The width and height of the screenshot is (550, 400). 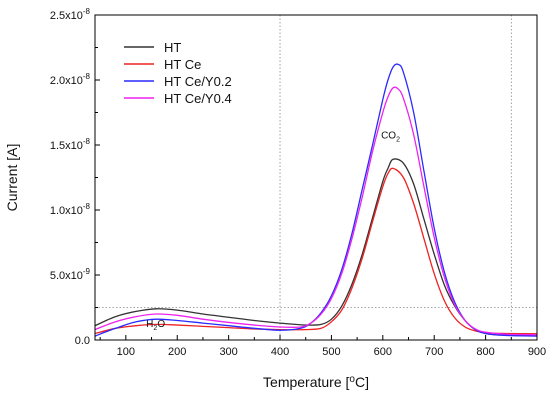 I want to click on legend: HT HT Ce HT Ce/Y0.2 HT Ce/Y0.4, so click(x=178, y=73).